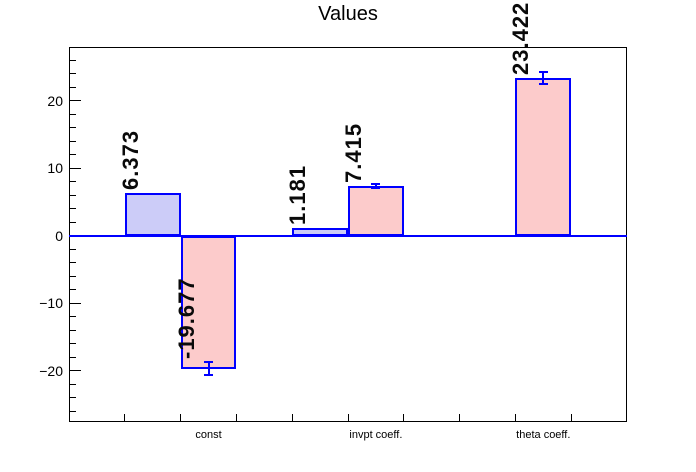 The width and height of the screenshot is (696, 472). Describe the element at coordinates (208, 435) in the screenshot. I see `x-axis-bin-label: const` at that location.